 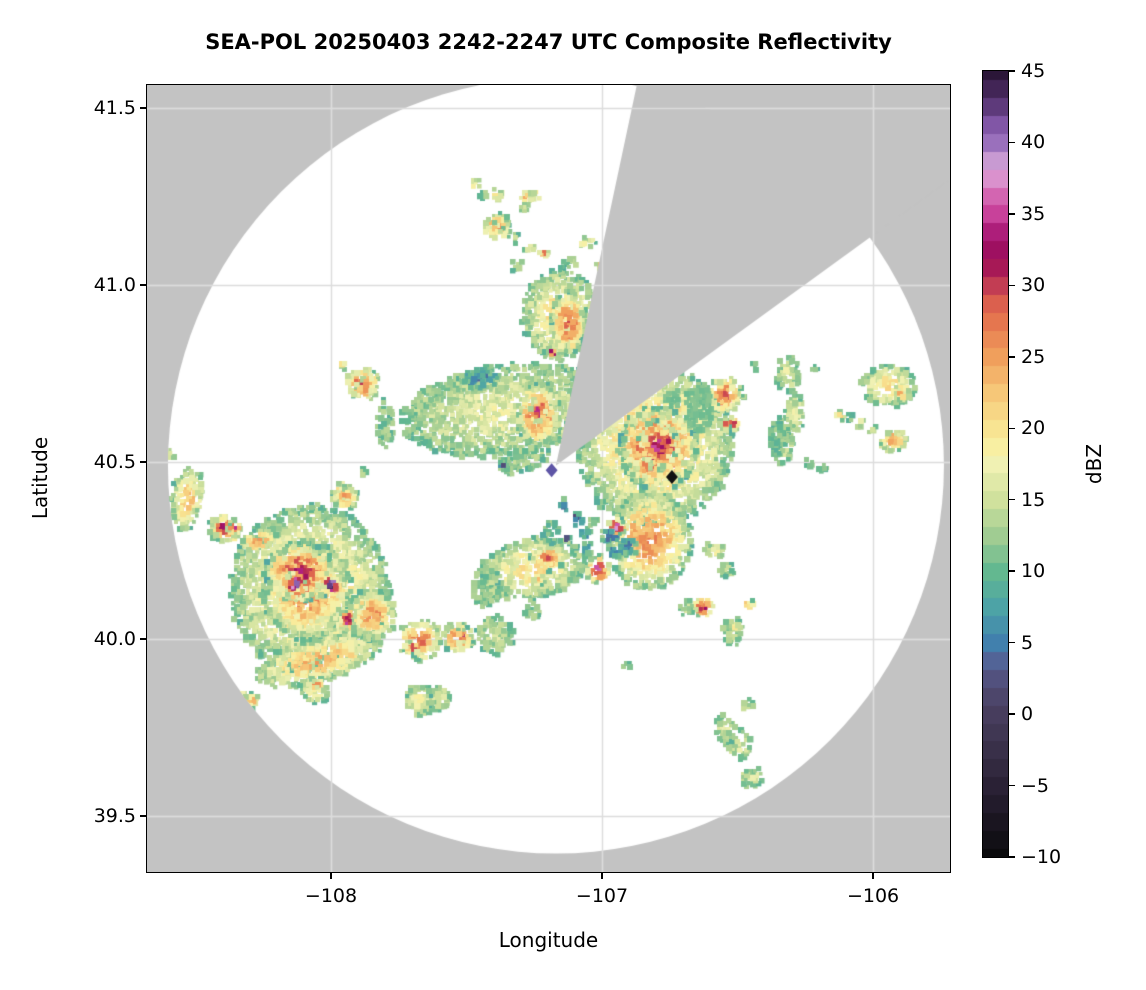 I want to click on colorbar-tick-label: 40, so click(x=1033, y=142).